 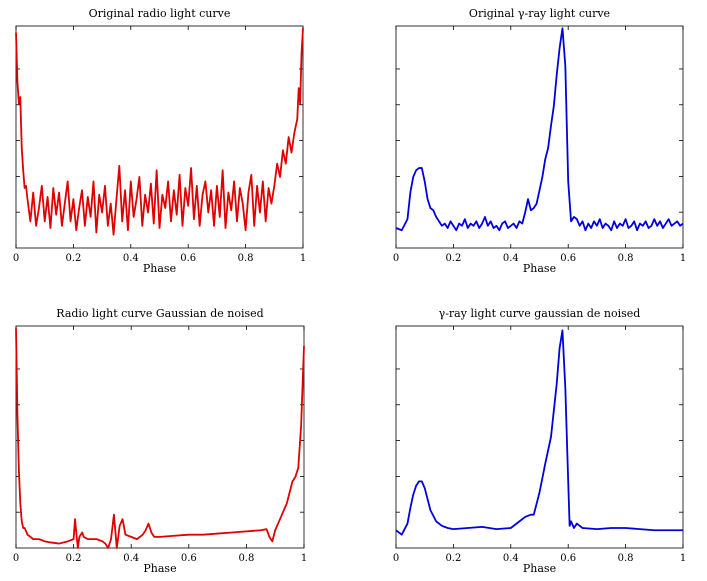 I want to click on chart-title: Radio light curve Gaussian de noised, so click(x=159, y=313).